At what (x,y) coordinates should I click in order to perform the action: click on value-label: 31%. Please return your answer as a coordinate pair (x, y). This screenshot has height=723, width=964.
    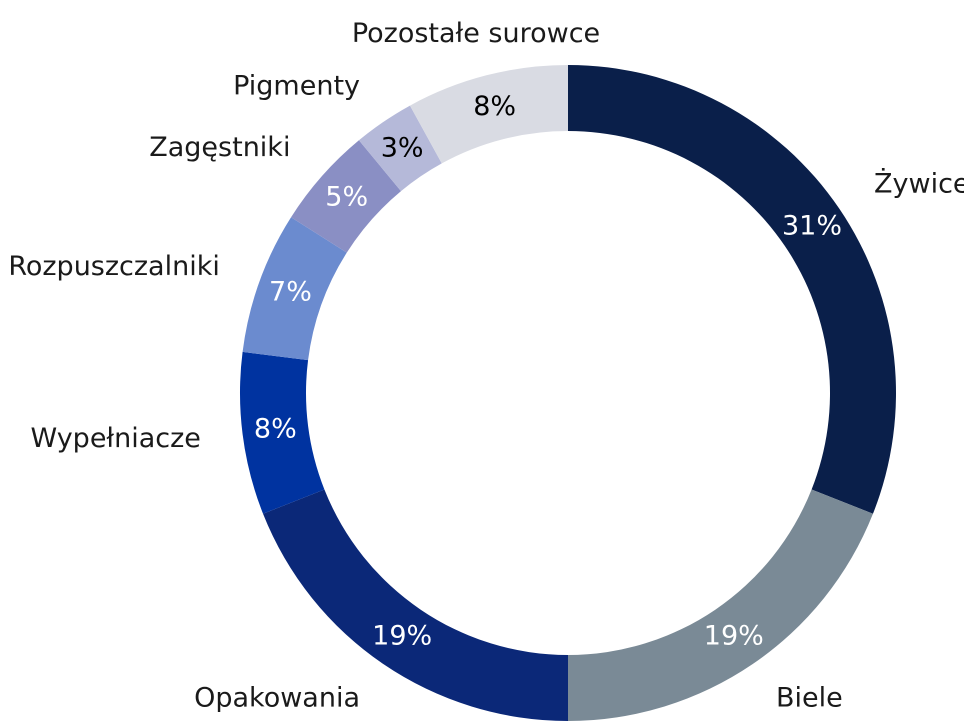
    Looking at the image, I should click on (812, 226).